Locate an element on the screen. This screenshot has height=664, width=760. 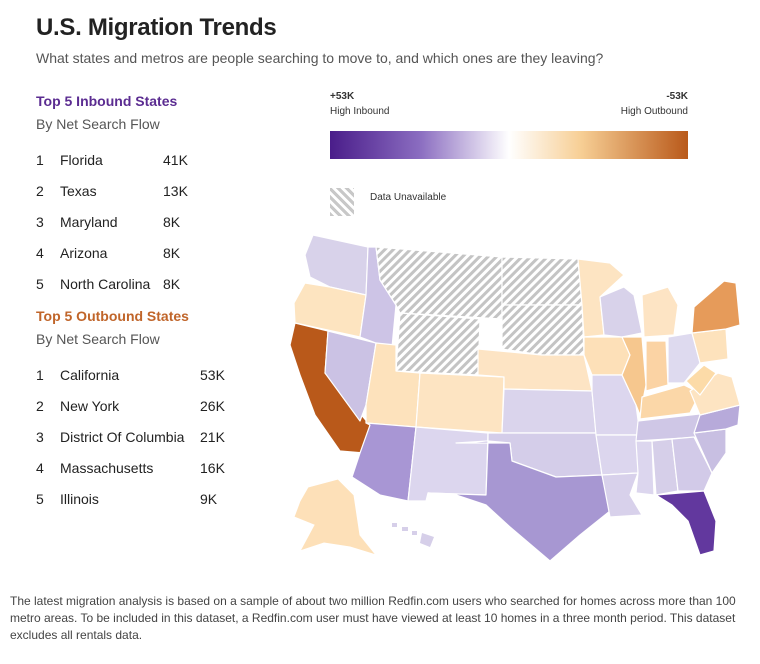
inbound-list-subtitle: By Net Search Flow is located at coordinates (98, 124).